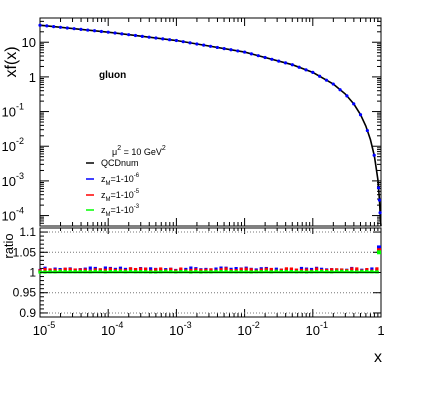 Image resolution: width=425 pixels, height=411 pixels. I want to click on y-tick-label: 10⁻³, so click(13, 180).